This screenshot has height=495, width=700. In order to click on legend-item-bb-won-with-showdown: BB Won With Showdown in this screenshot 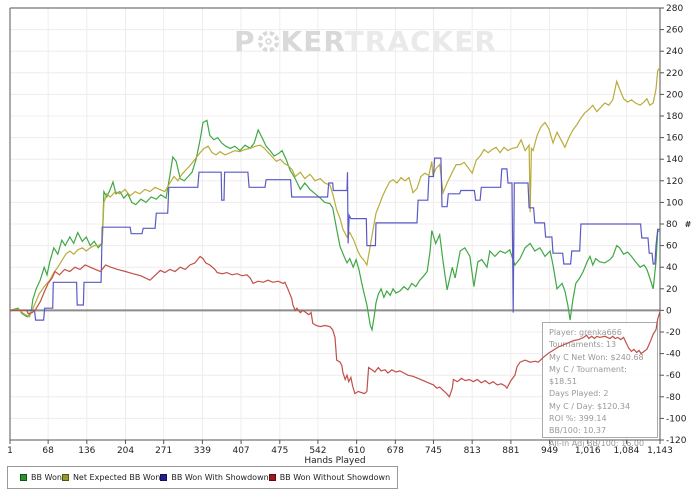, I will do `click(214, 477)`.